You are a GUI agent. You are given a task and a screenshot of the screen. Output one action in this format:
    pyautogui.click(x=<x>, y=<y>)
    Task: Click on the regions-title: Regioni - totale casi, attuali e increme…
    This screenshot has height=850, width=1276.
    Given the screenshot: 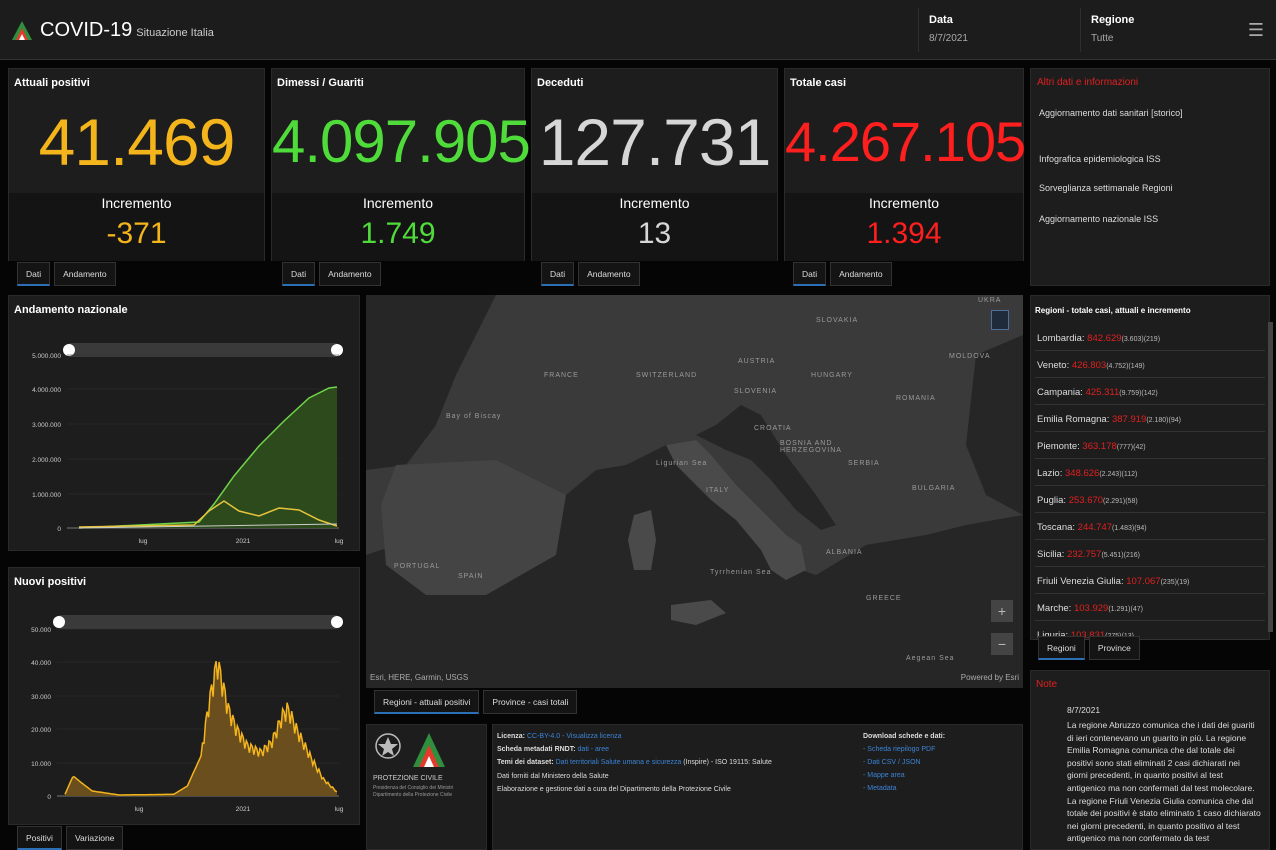 What is the action you would take?
    pyautogui.click(x=1113, y=310)
    